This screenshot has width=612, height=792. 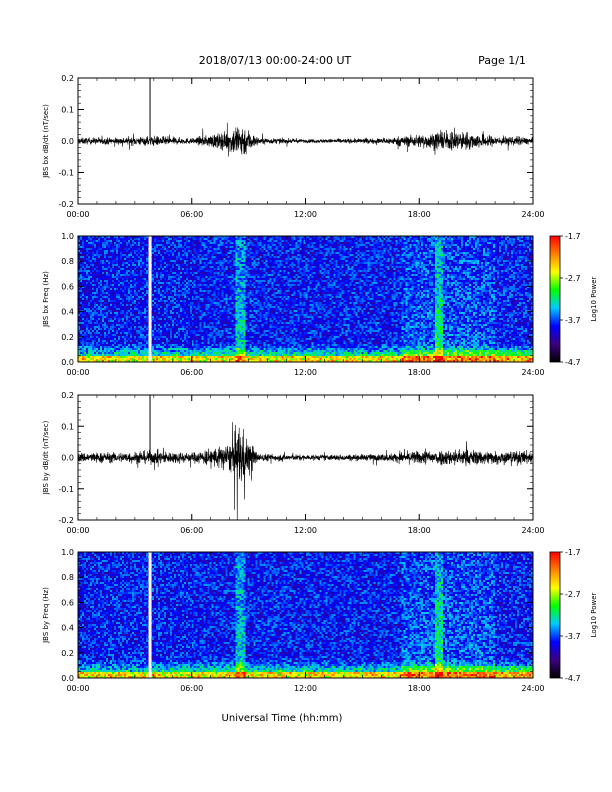 What do you see at coordinates (502, 60) in the screenshot?
I see `page-number: Page 1/1` at bounding box center [502, 60].